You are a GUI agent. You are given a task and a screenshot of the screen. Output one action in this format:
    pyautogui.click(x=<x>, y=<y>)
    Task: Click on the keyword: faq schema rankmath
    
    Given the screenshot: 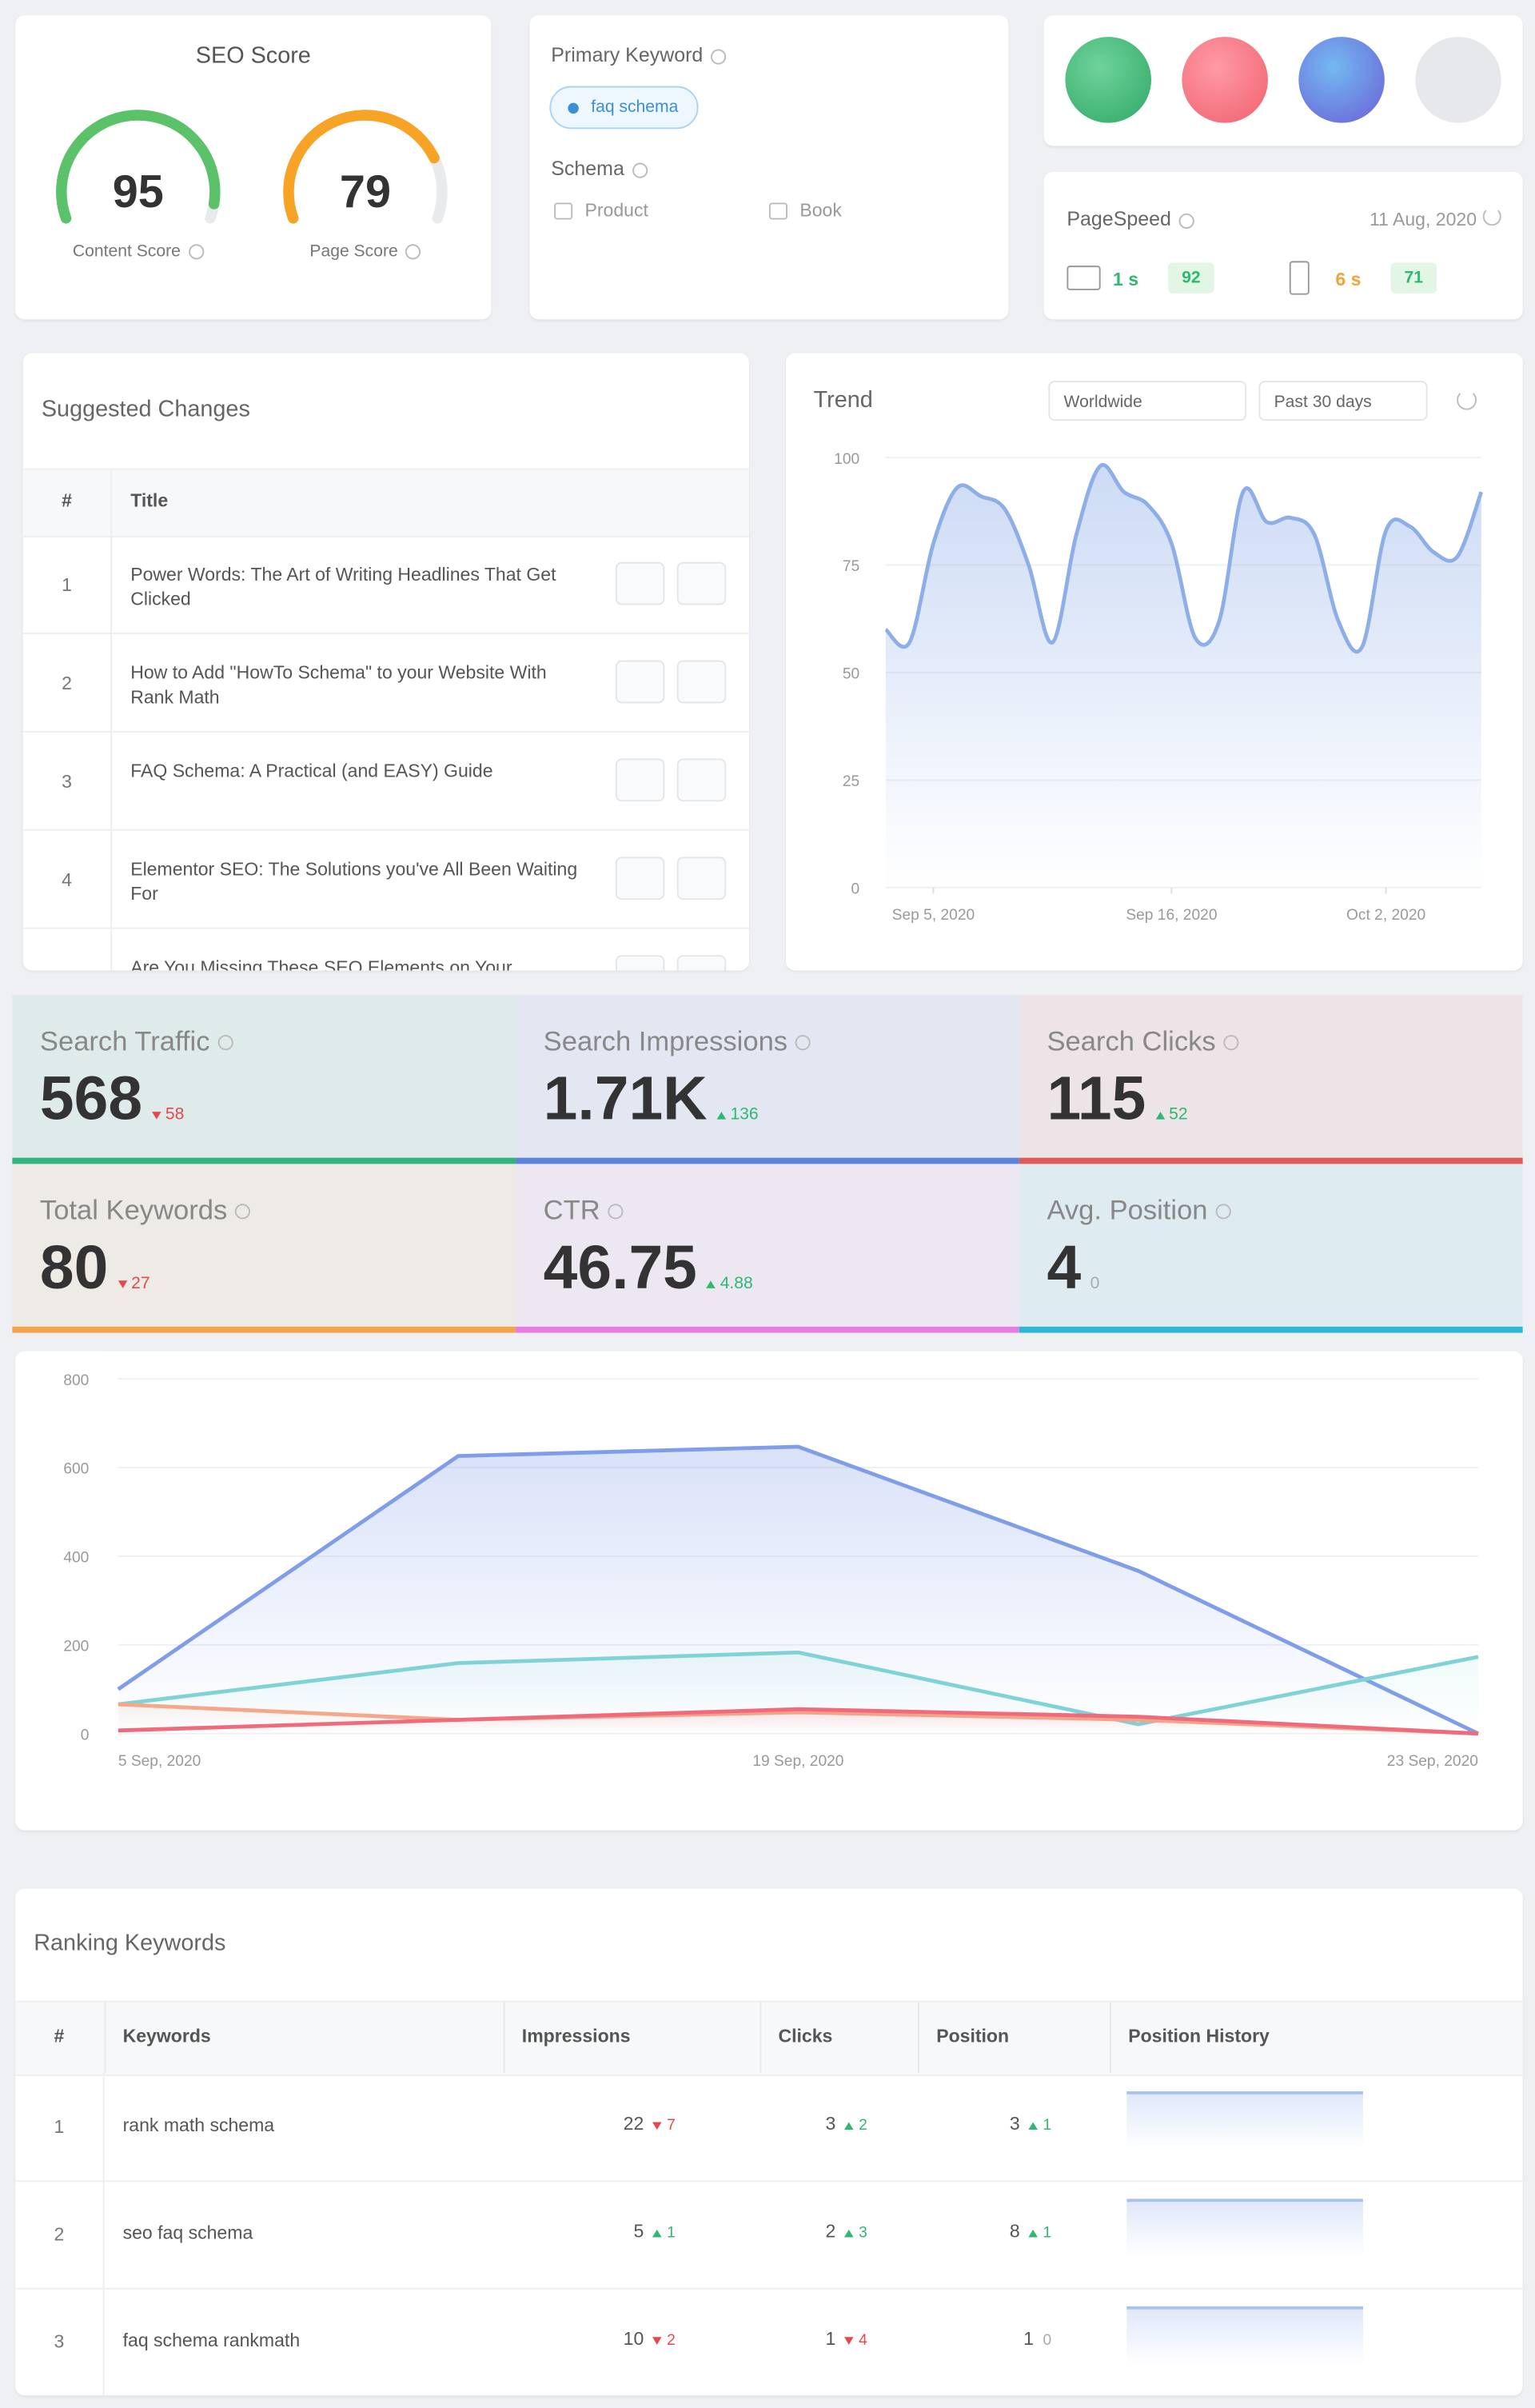 What is the action you would take?
    pyautogui.click(x=211, y=2340)
    